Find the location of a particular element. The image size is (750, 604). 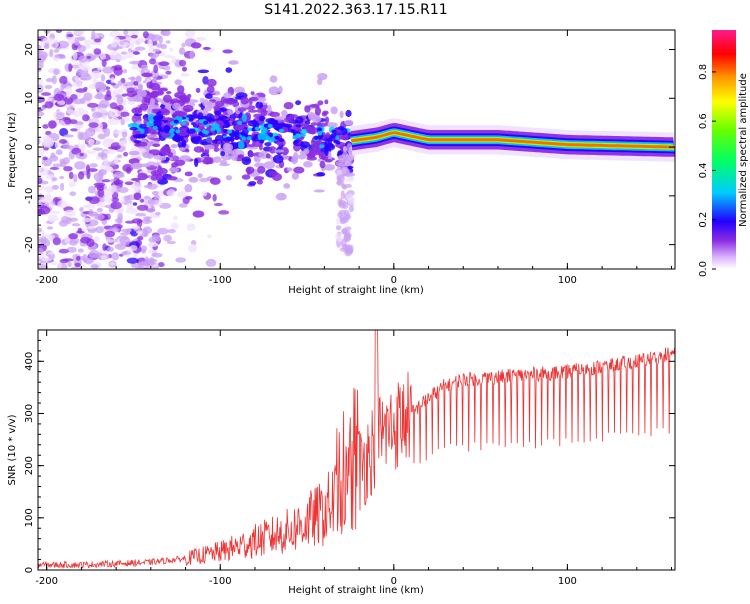

colorbar-tick-label: 0.0 is located at coordinates (703, 269).